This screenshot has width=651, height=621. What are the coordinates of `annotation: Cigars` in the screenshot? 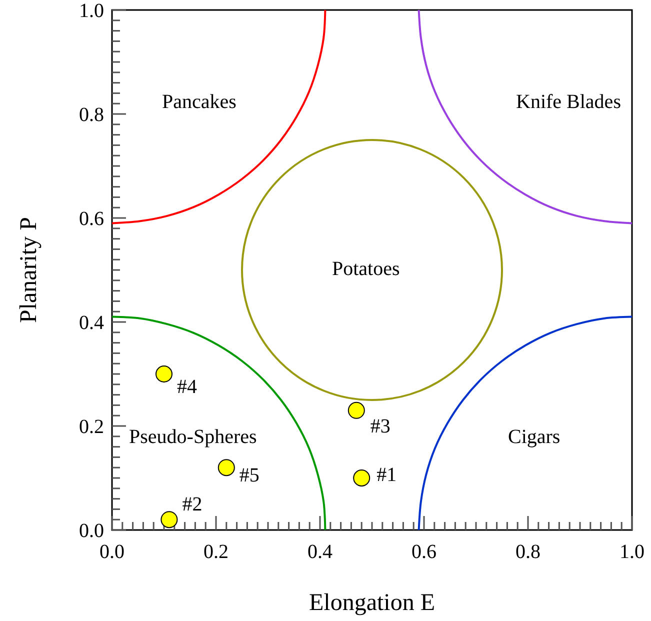 It's located at (534, 437).